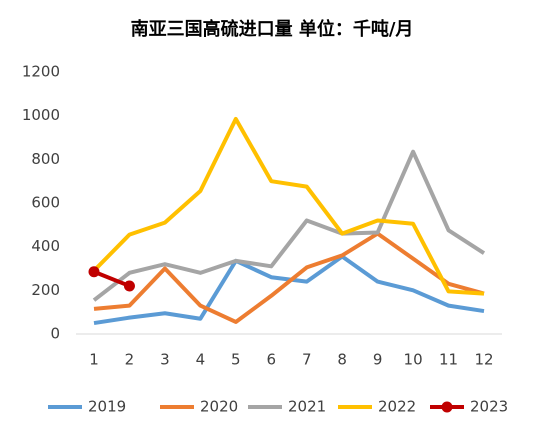 This screenshot has height=442, width=550. Describe the element at coordinates (219, 407) in the screenshot. I see `legend-label: 2020` at that location.